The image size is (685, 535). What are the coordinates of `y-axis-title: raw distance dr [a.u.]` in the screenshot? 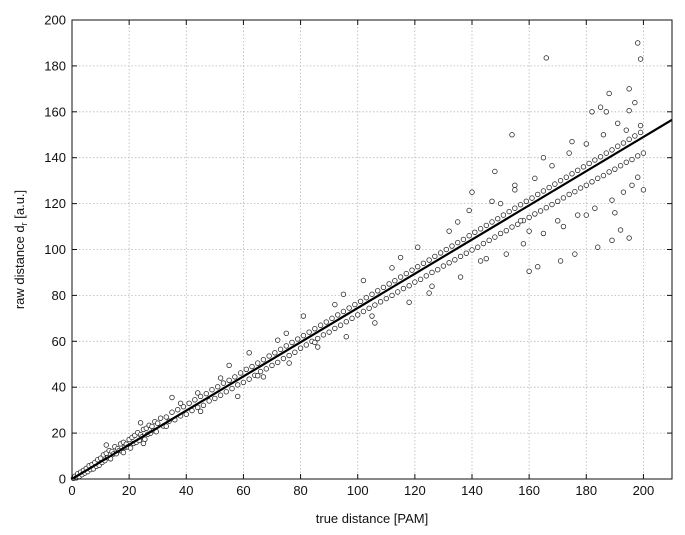 It's located at (20, 249).